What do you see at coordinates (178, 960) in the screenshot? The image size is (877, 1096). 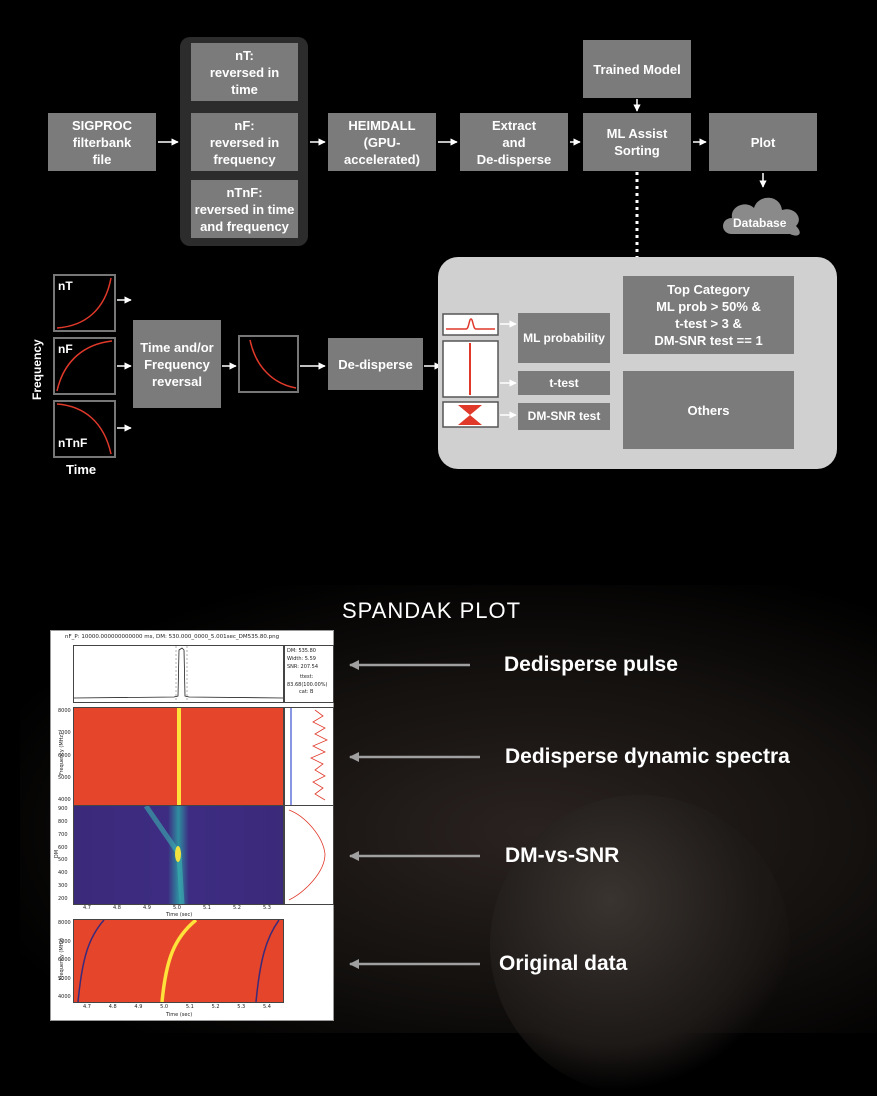 I see `original-data-panel` at bounding box center [178, 960].